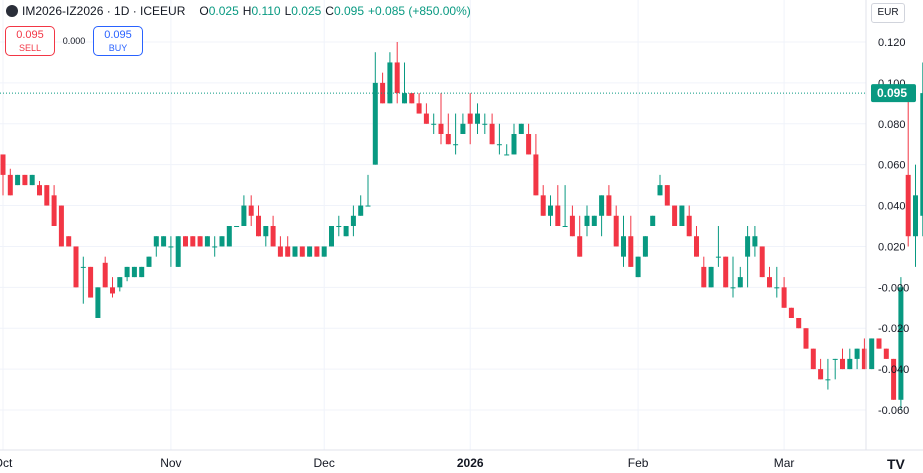  I want to click on spread-value: 0.000, so click(74, 41).